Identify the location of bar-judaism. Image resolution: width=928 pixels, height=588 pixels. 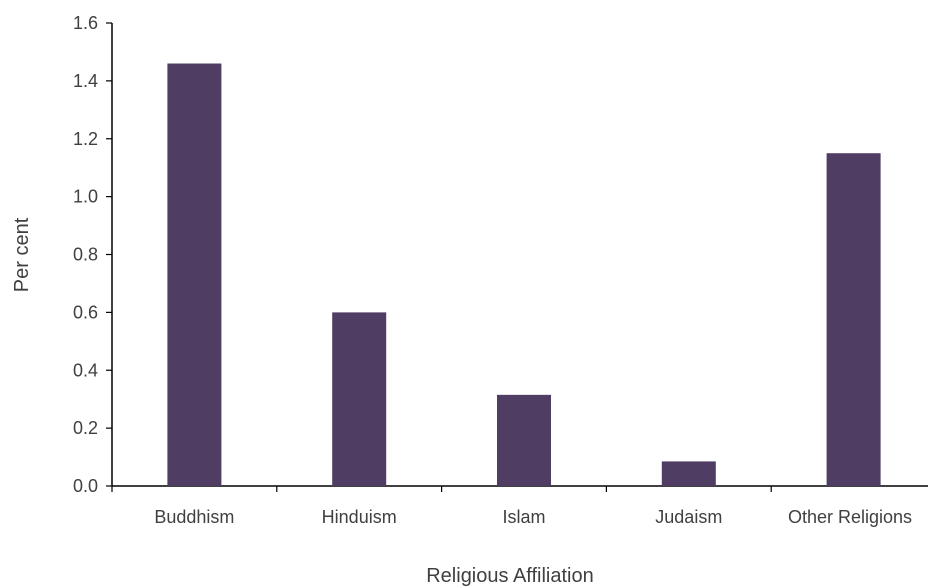
(688, 473).